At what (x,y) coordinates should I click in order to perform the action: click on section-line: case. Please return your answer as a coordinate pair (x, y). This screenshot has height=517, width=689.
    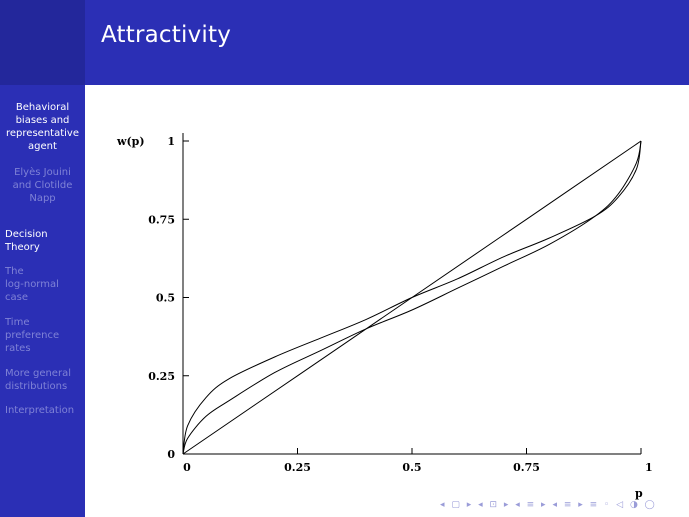
    Looking at the image, I should click on (16, 297).